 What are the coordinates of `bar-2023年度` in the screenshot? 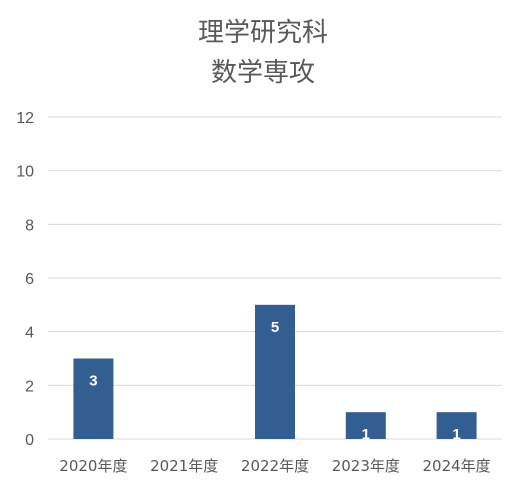 It's located at (365, 425).